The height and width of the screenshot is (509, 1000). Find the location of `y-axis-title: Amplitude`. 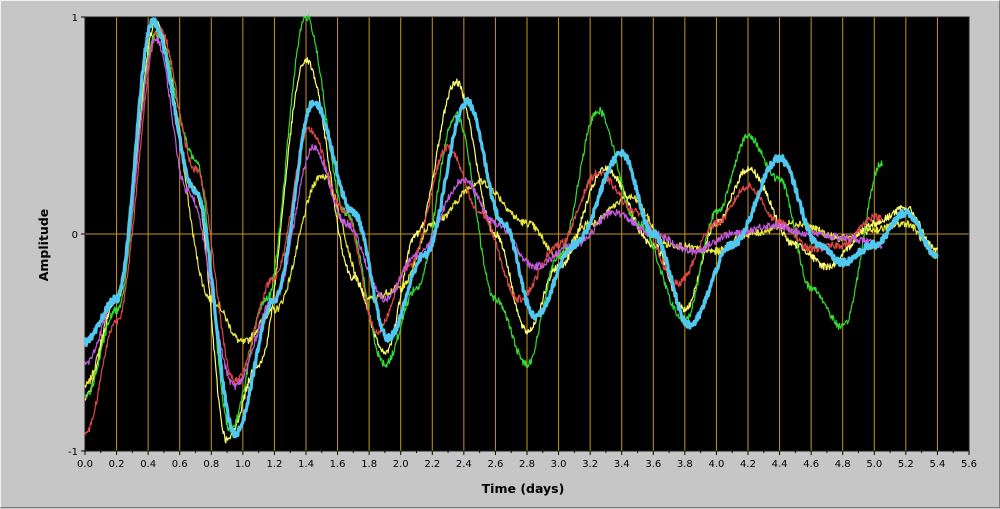

y-axis-title: Amplitude is located at coordinates (43, 245).